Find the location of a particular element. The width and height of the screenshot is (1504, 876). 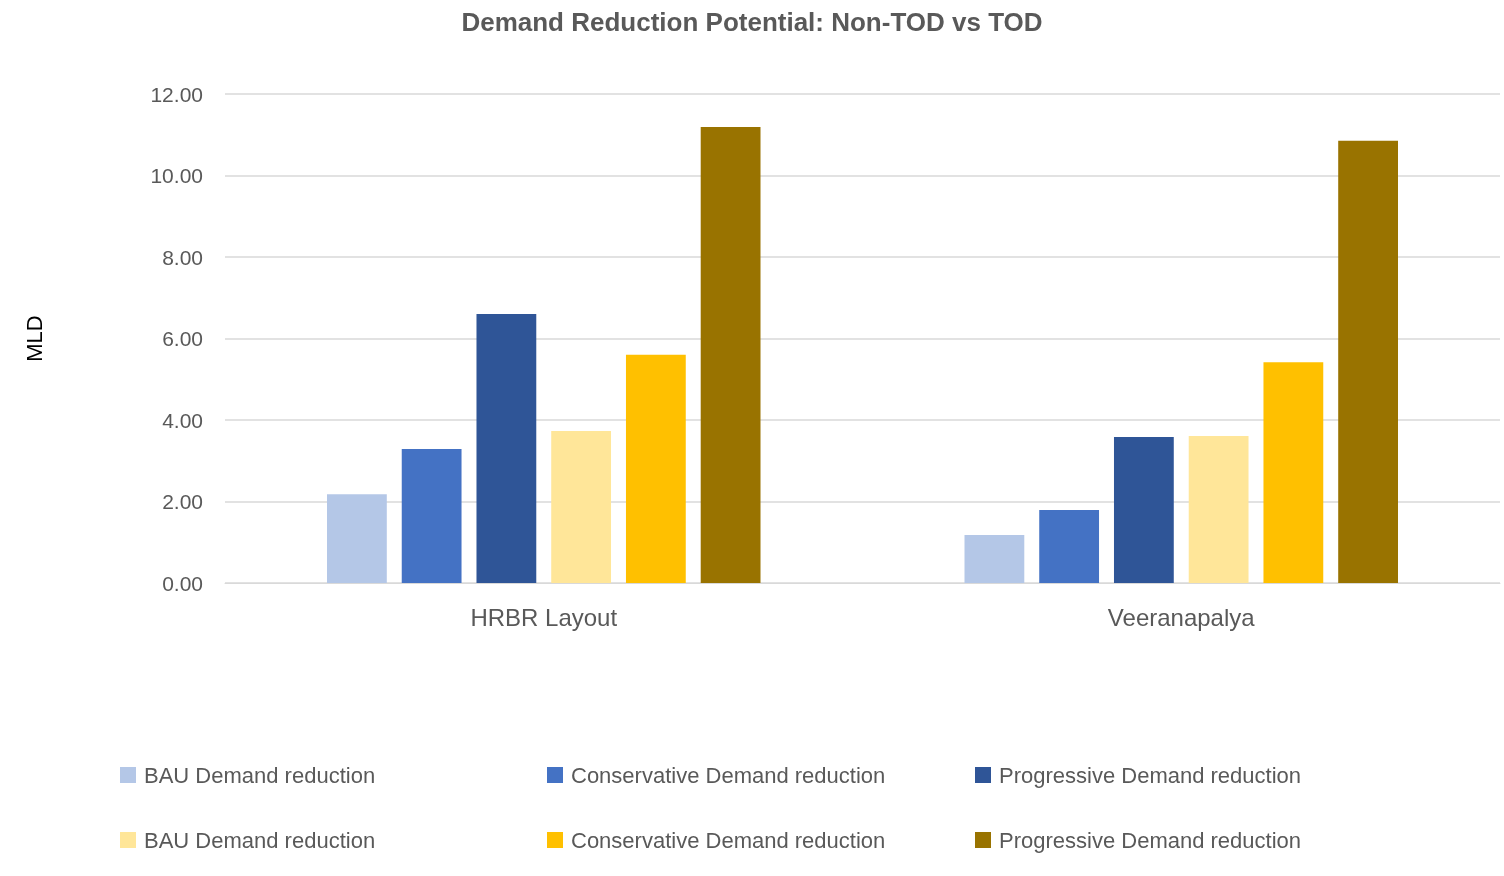

chart-title: Demand Reduction Potential: Non-TOD vs TOD is located at coordinates (752, 22).